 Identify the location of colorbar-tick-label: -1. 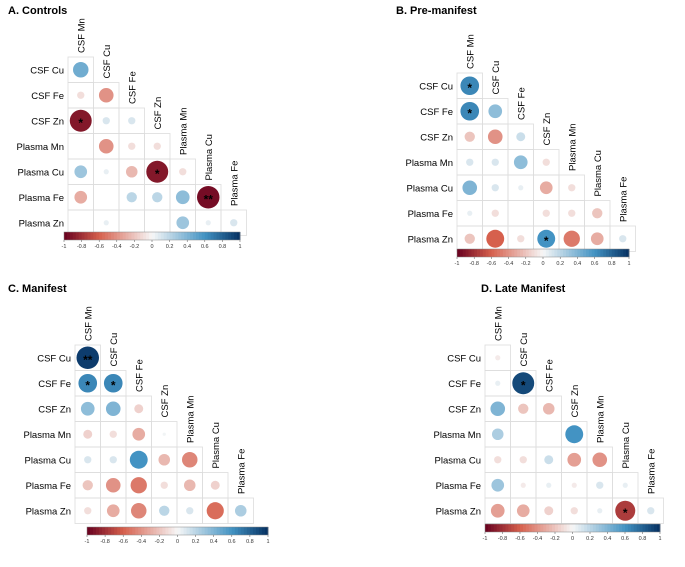
(457, 264).